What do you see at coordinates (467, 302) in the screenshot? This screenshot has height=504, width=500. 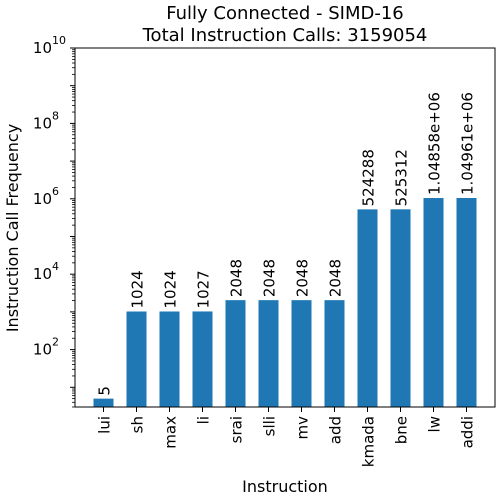 I see `bar-addi` at bounding box center [467, 302].